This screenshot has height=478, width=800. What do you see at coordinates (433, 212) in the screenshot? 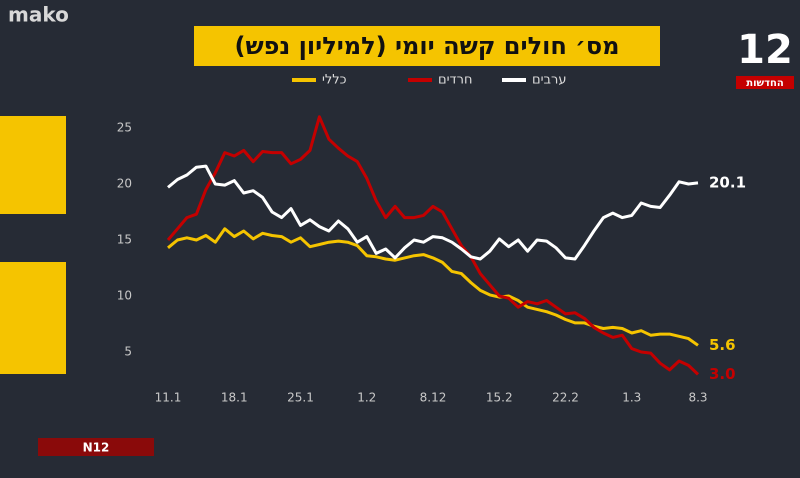
I see `series-line` at bounding box center [433, 212].